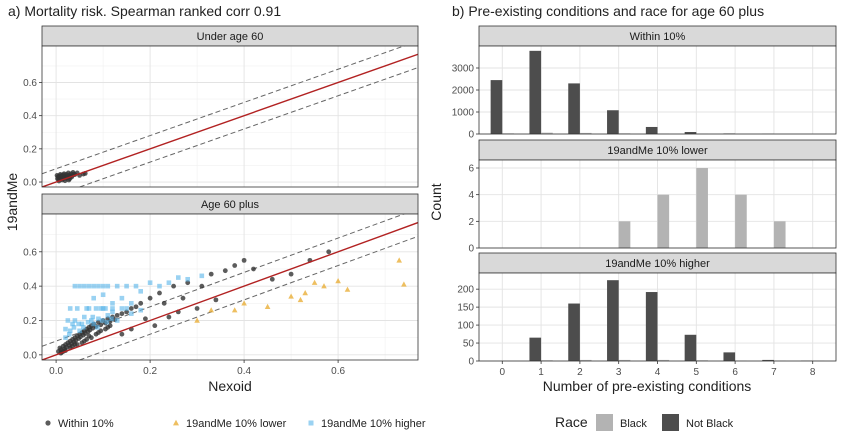  What do you see at coordinates (30, 116) in the screenshot?
I see `y-tick-label: 0.4` at bounding box center [30, 116].